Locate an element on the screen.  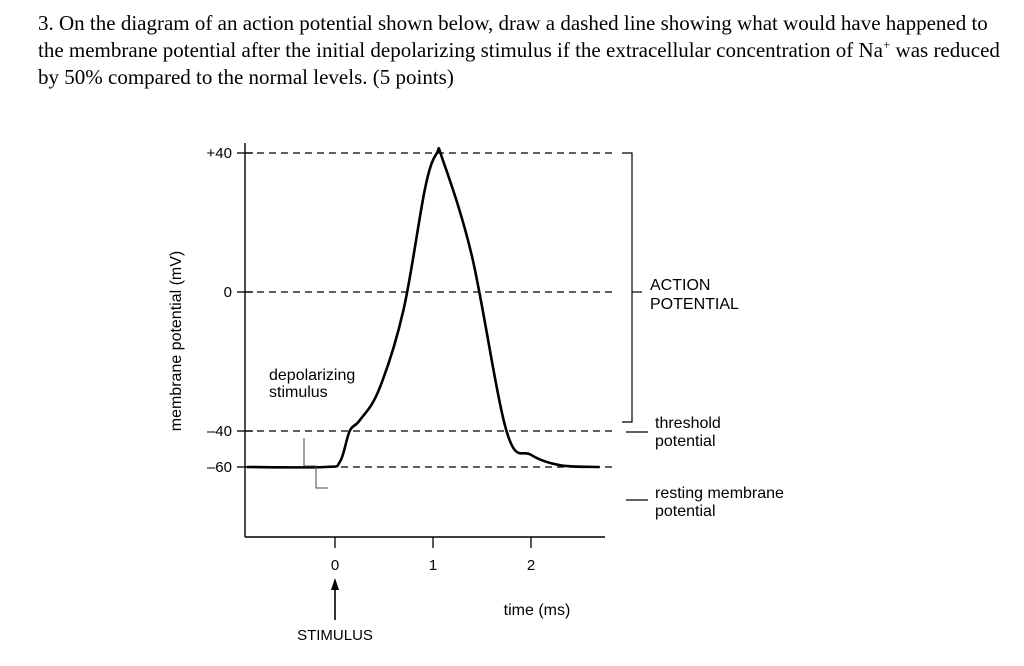
potential-label: POTENTIAL is located at coordinates (694, 304).